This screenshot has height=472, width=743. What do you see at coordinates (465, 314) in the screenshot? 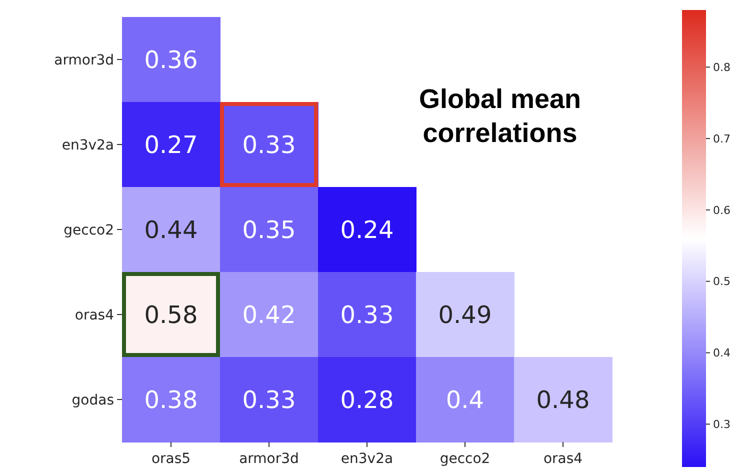
I see `data-label: 0.49` at bounding box center [465, 314].